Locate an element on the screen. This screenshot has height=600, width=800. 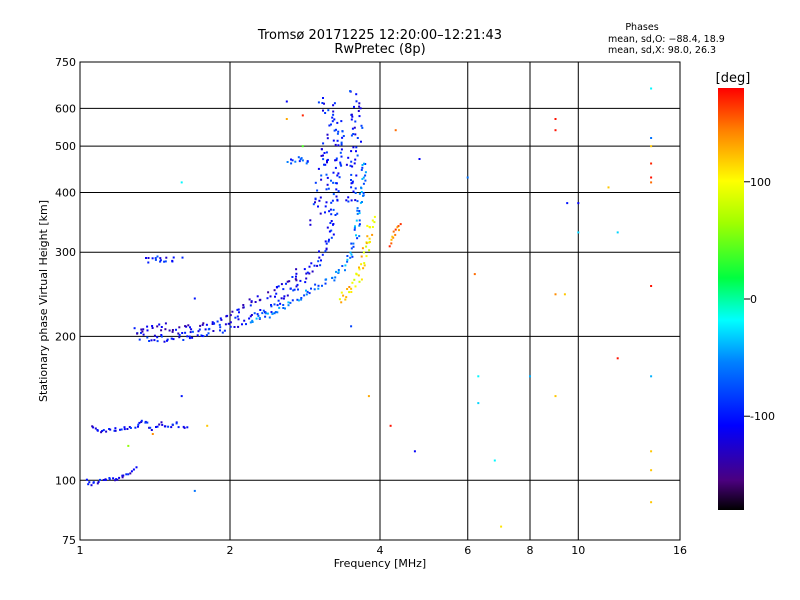
y-tick-label: 400 is located at coordinates (65, 192).